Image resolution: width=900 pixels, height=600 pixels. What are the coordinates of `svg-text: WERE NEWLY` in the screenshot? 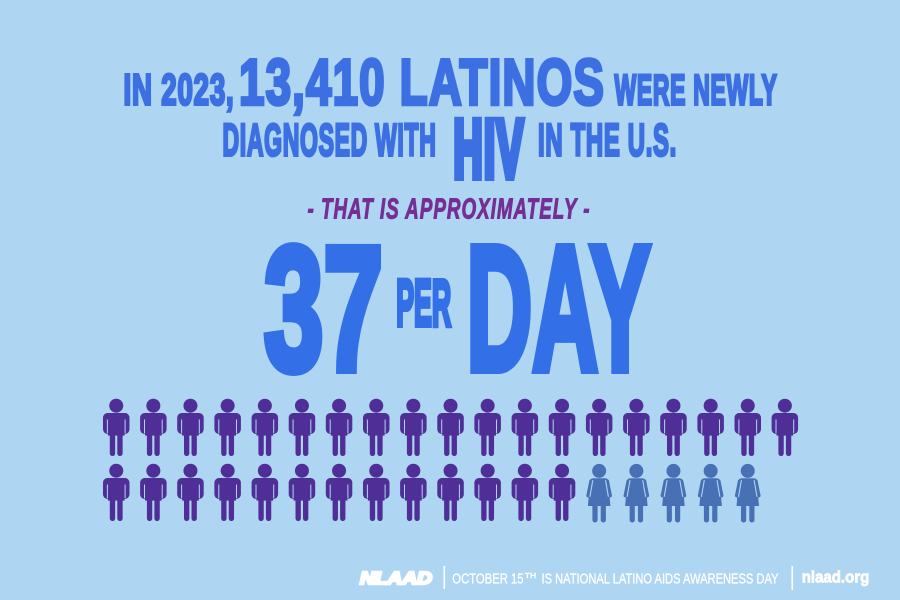 It's located at (696, 91).